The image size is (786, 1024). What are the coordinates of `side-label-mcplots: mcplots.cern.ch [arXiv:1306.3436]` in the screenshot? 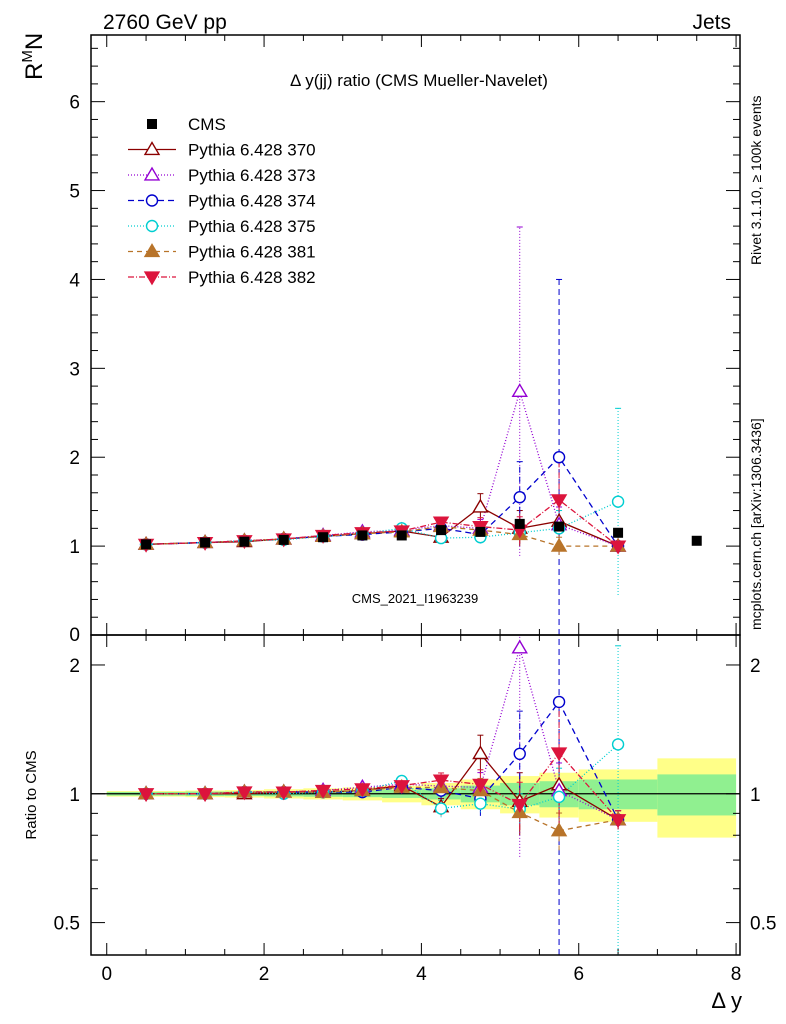 It's located at (756, 524).